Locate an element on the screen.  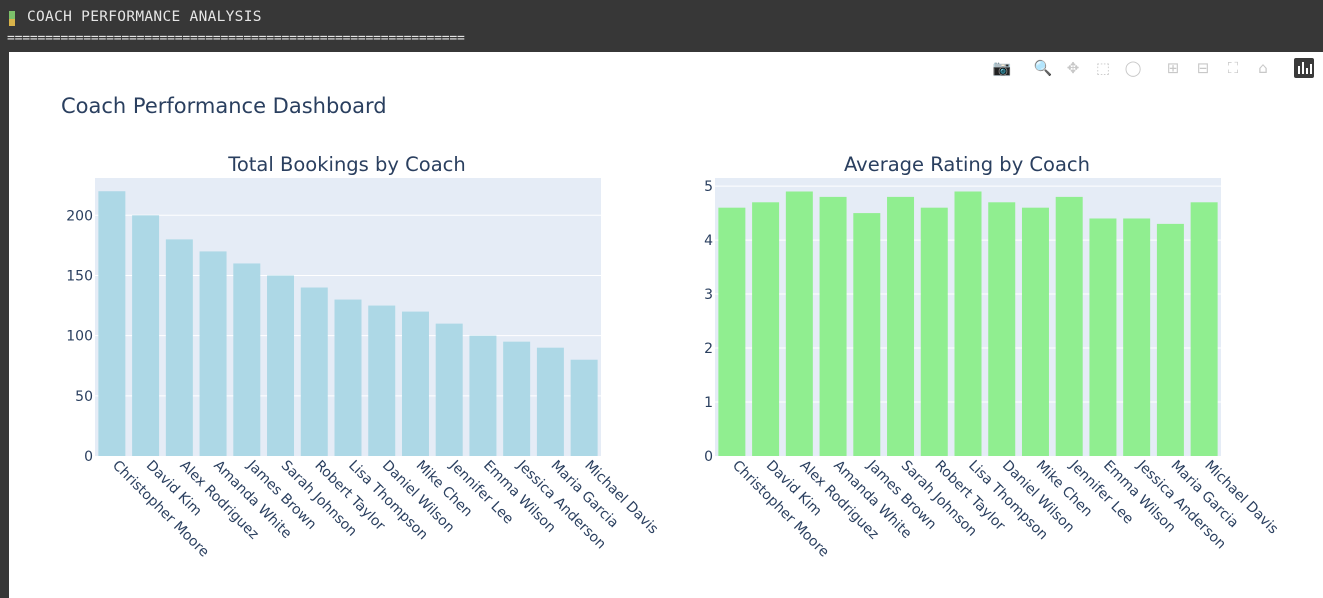
rating-y-tick-label: 1 is located at coordinates (708, 403).